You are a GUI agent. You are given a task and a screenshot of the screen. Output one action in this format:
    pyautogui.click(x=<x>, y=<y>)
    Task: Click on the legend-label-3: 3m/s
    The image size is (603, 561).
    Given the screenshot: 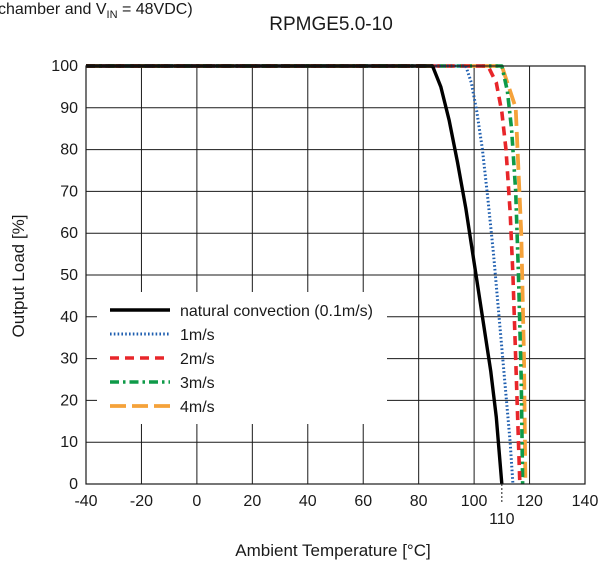 What is the action you would take?
    pyautogui.click(x=197, y=383)
    